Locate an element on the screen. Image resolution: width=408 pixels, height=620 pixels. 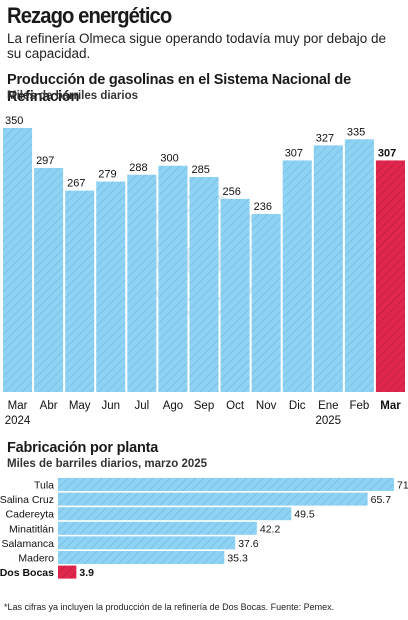
plant-label: Salamanca is located at coordinates (27, 544).